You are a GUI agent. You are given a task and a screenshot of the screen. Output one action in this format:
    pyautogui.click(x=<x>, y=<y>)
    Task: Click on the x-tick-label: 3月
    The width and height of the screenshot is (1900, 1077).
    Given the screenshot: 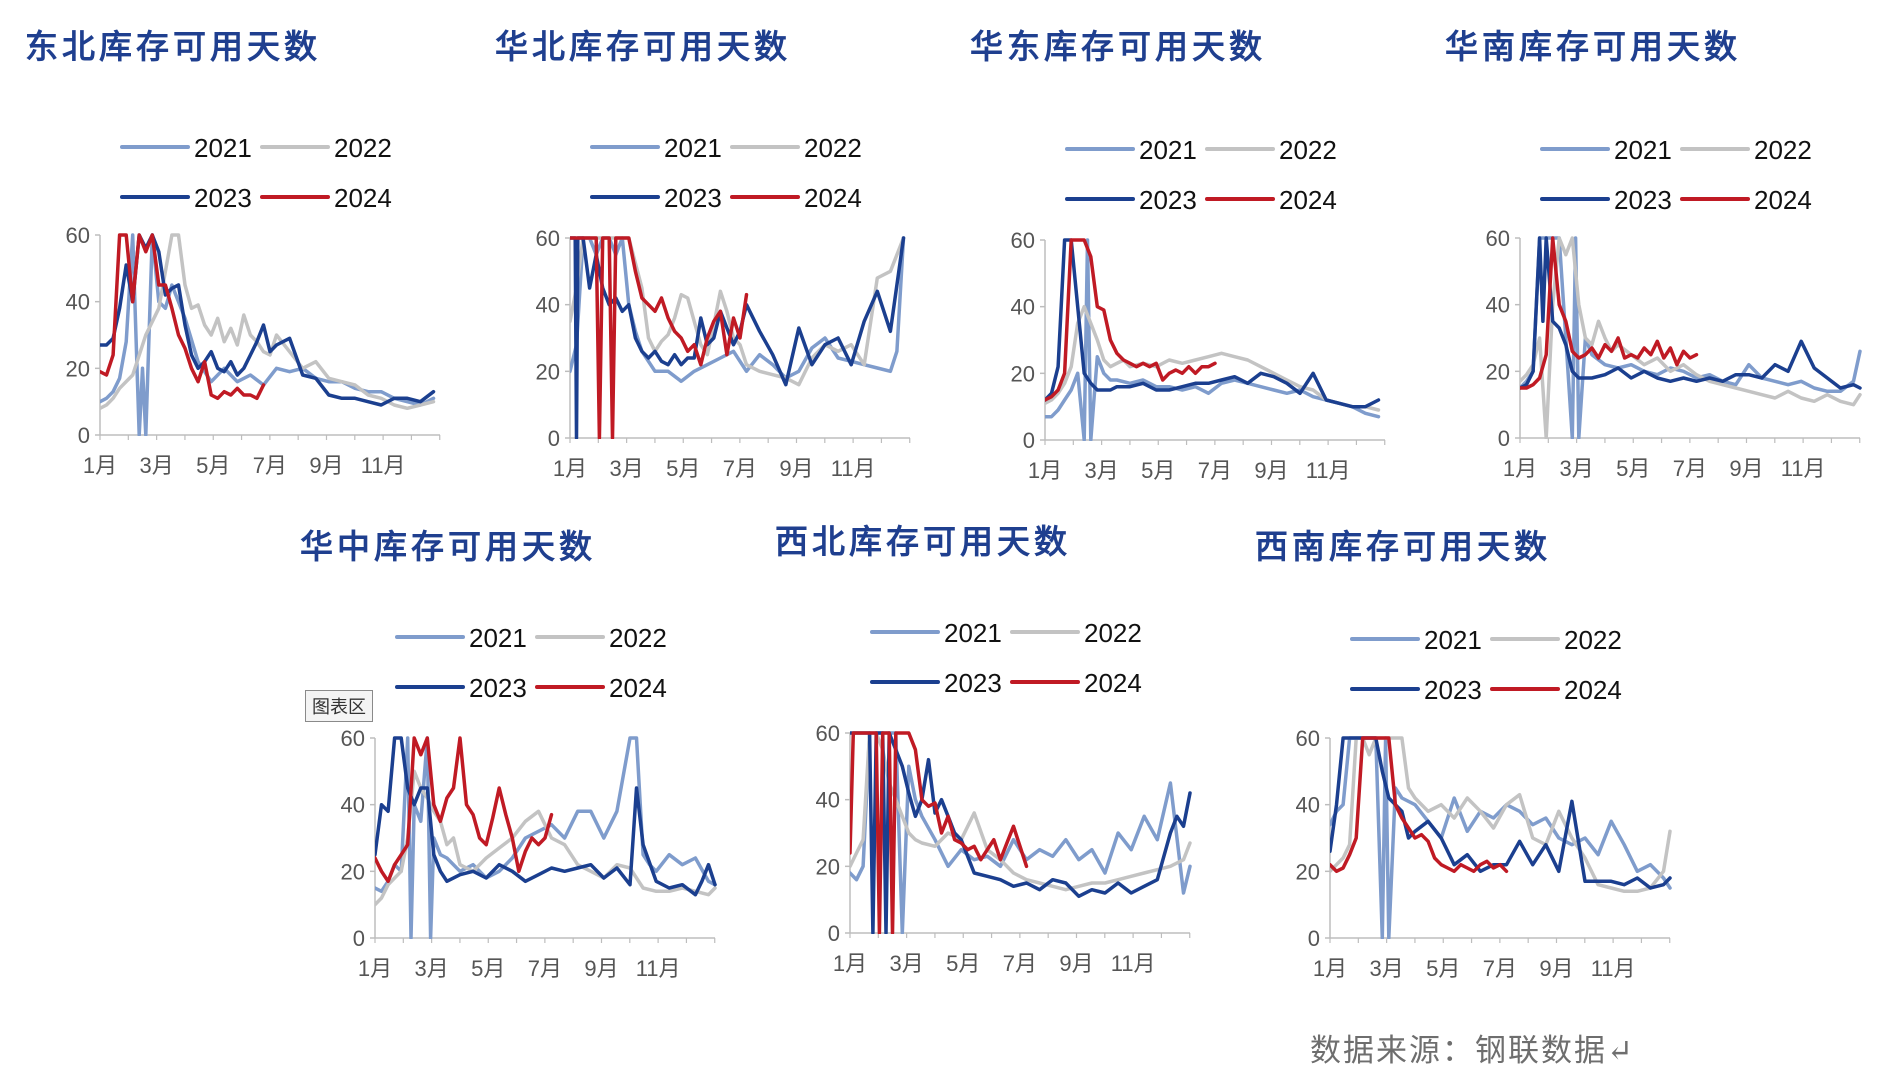 What is the action you would take?
    pyautogui.click(x=1386, y=968)
    